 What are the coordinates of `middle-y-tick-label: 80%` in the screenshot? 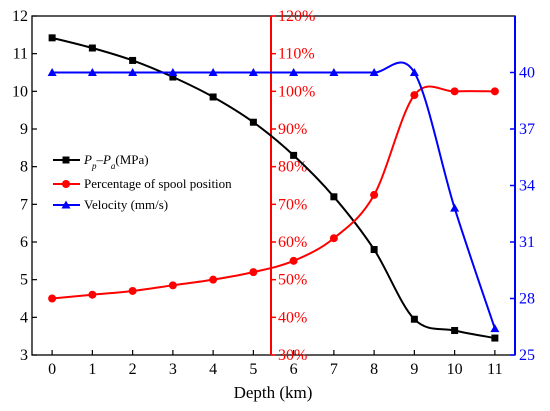 It's located at (292, 167).